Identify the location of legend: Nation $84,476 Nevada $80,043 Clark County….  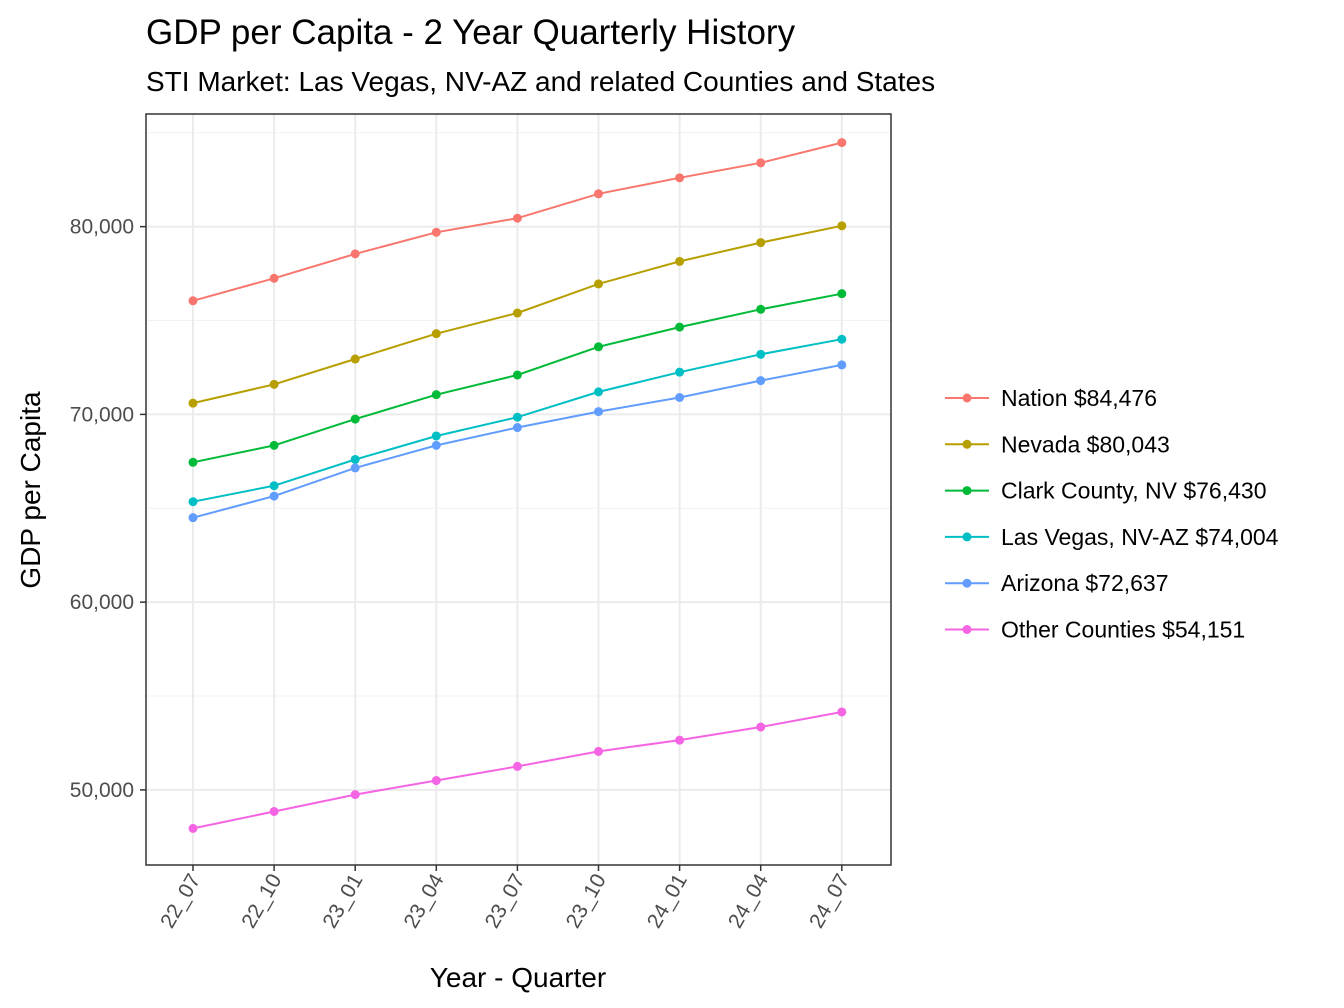
(1112, 514).